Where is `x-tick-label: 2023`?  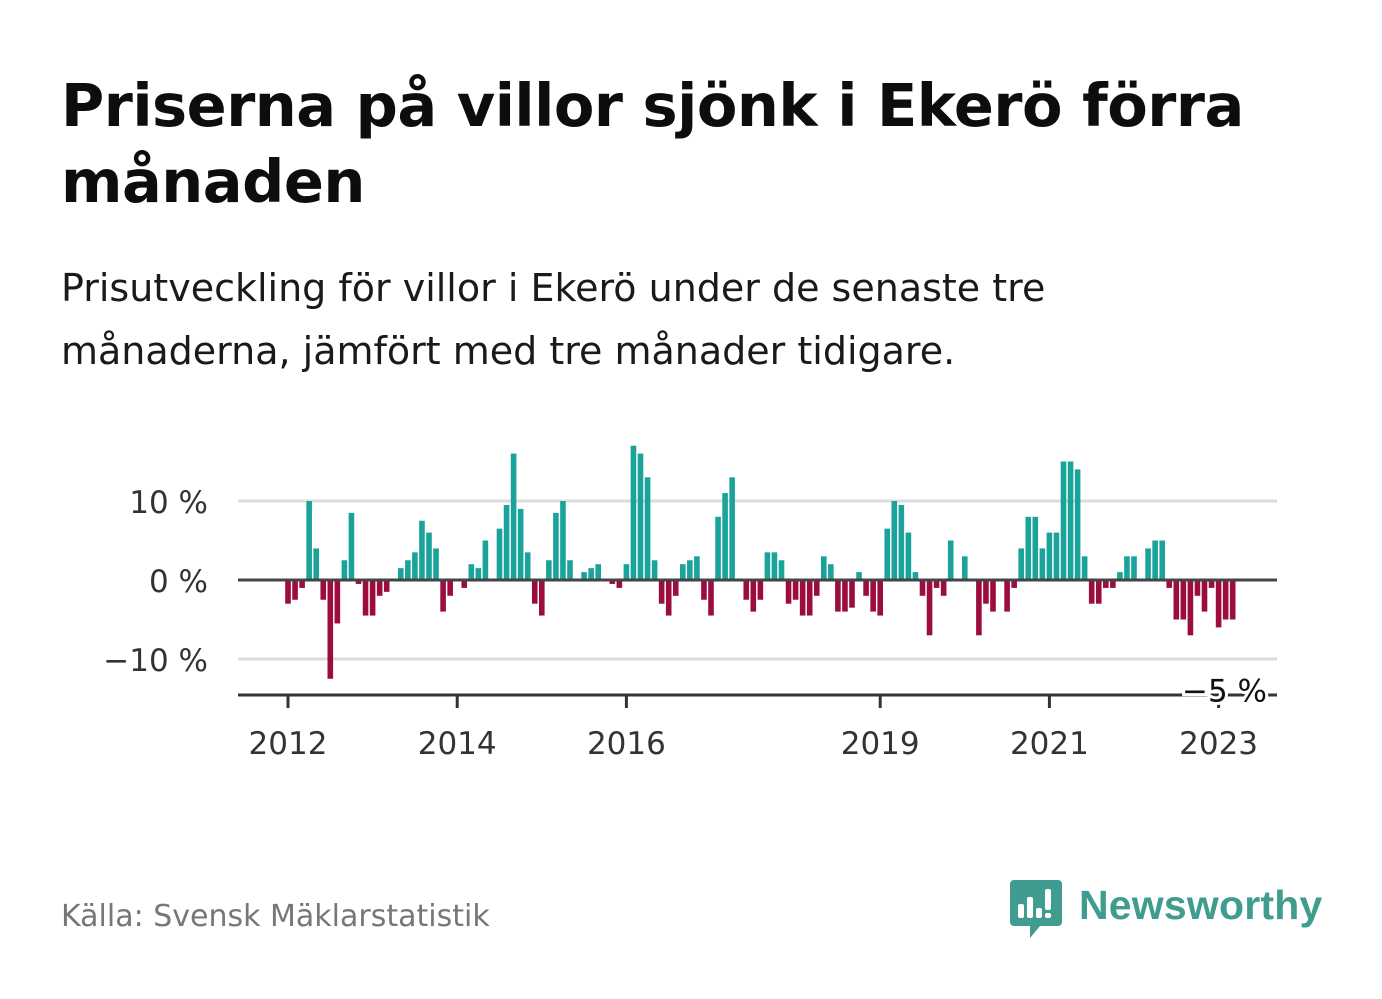 x-tick-label: 2023 is located at coordinates (1218, 744).